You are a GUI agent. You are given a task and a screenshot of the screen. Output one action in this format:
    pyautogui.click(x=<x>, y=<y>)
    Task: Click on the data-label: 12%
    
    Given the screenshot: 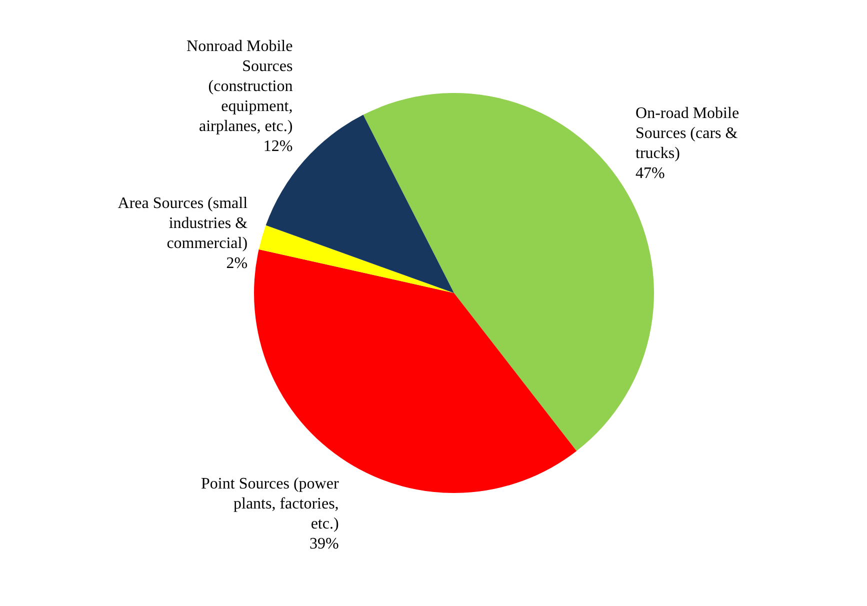 What is the action you would take?
    pyautogui.click(x=278, y=146)
    